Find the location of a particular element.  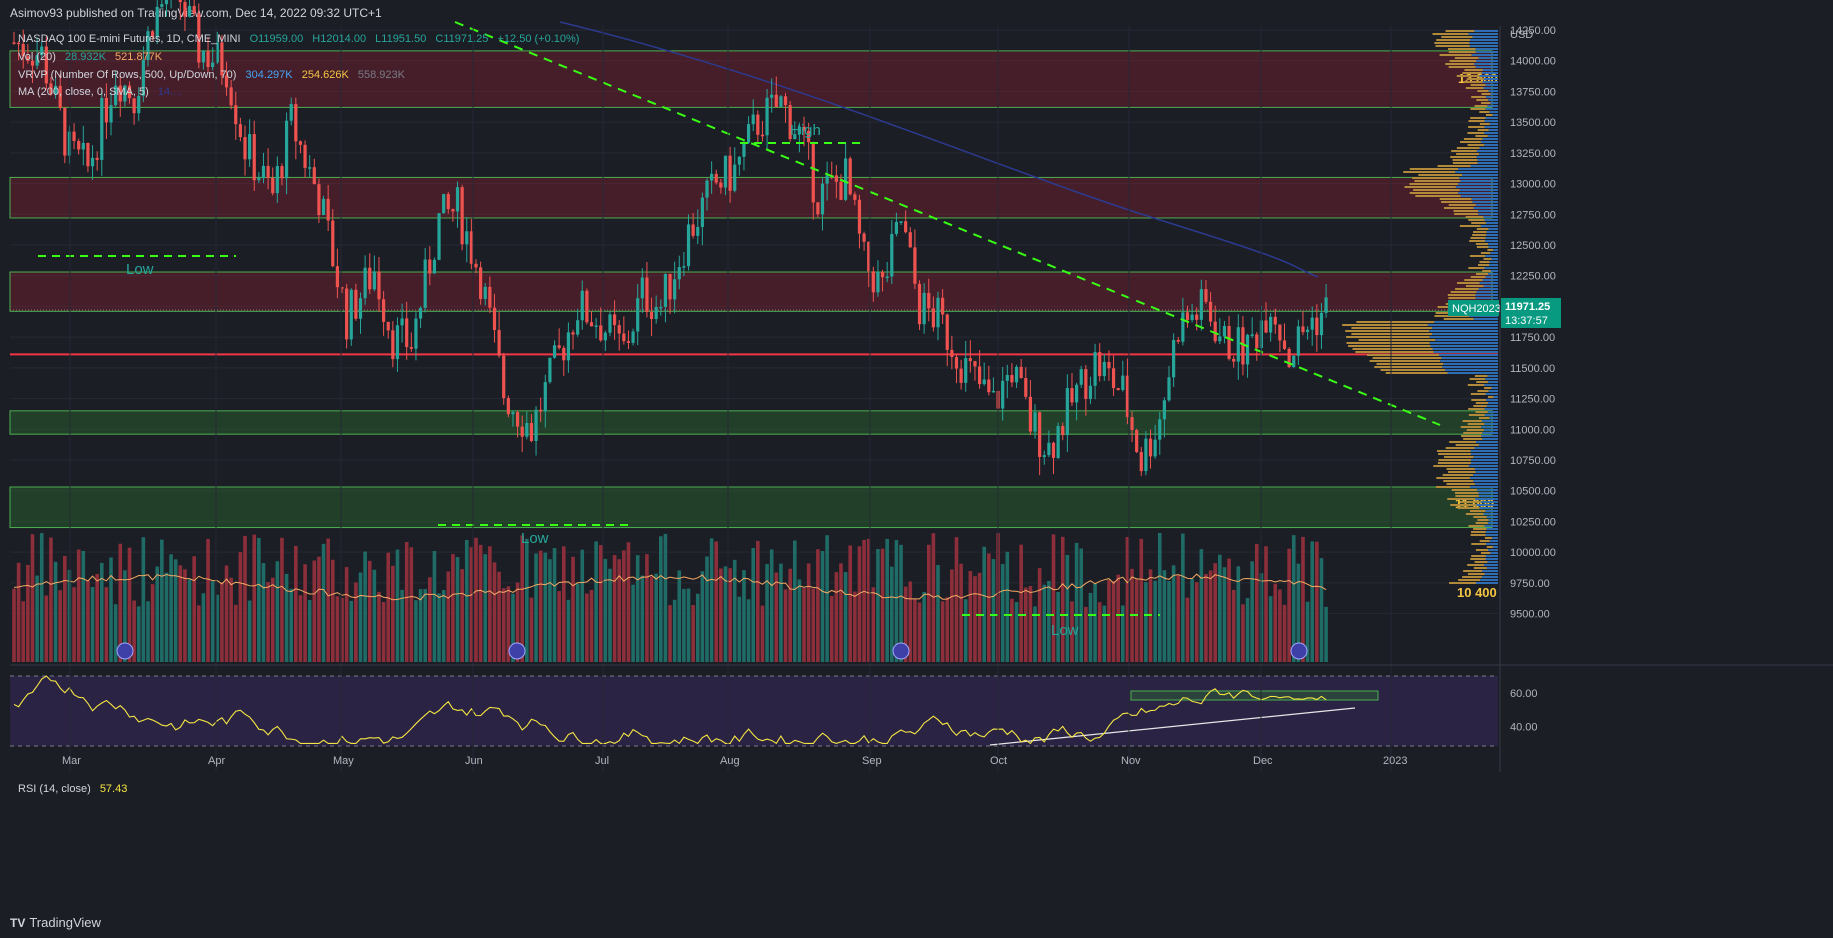

annotation-label: Low is located at coordinates (140, 269).